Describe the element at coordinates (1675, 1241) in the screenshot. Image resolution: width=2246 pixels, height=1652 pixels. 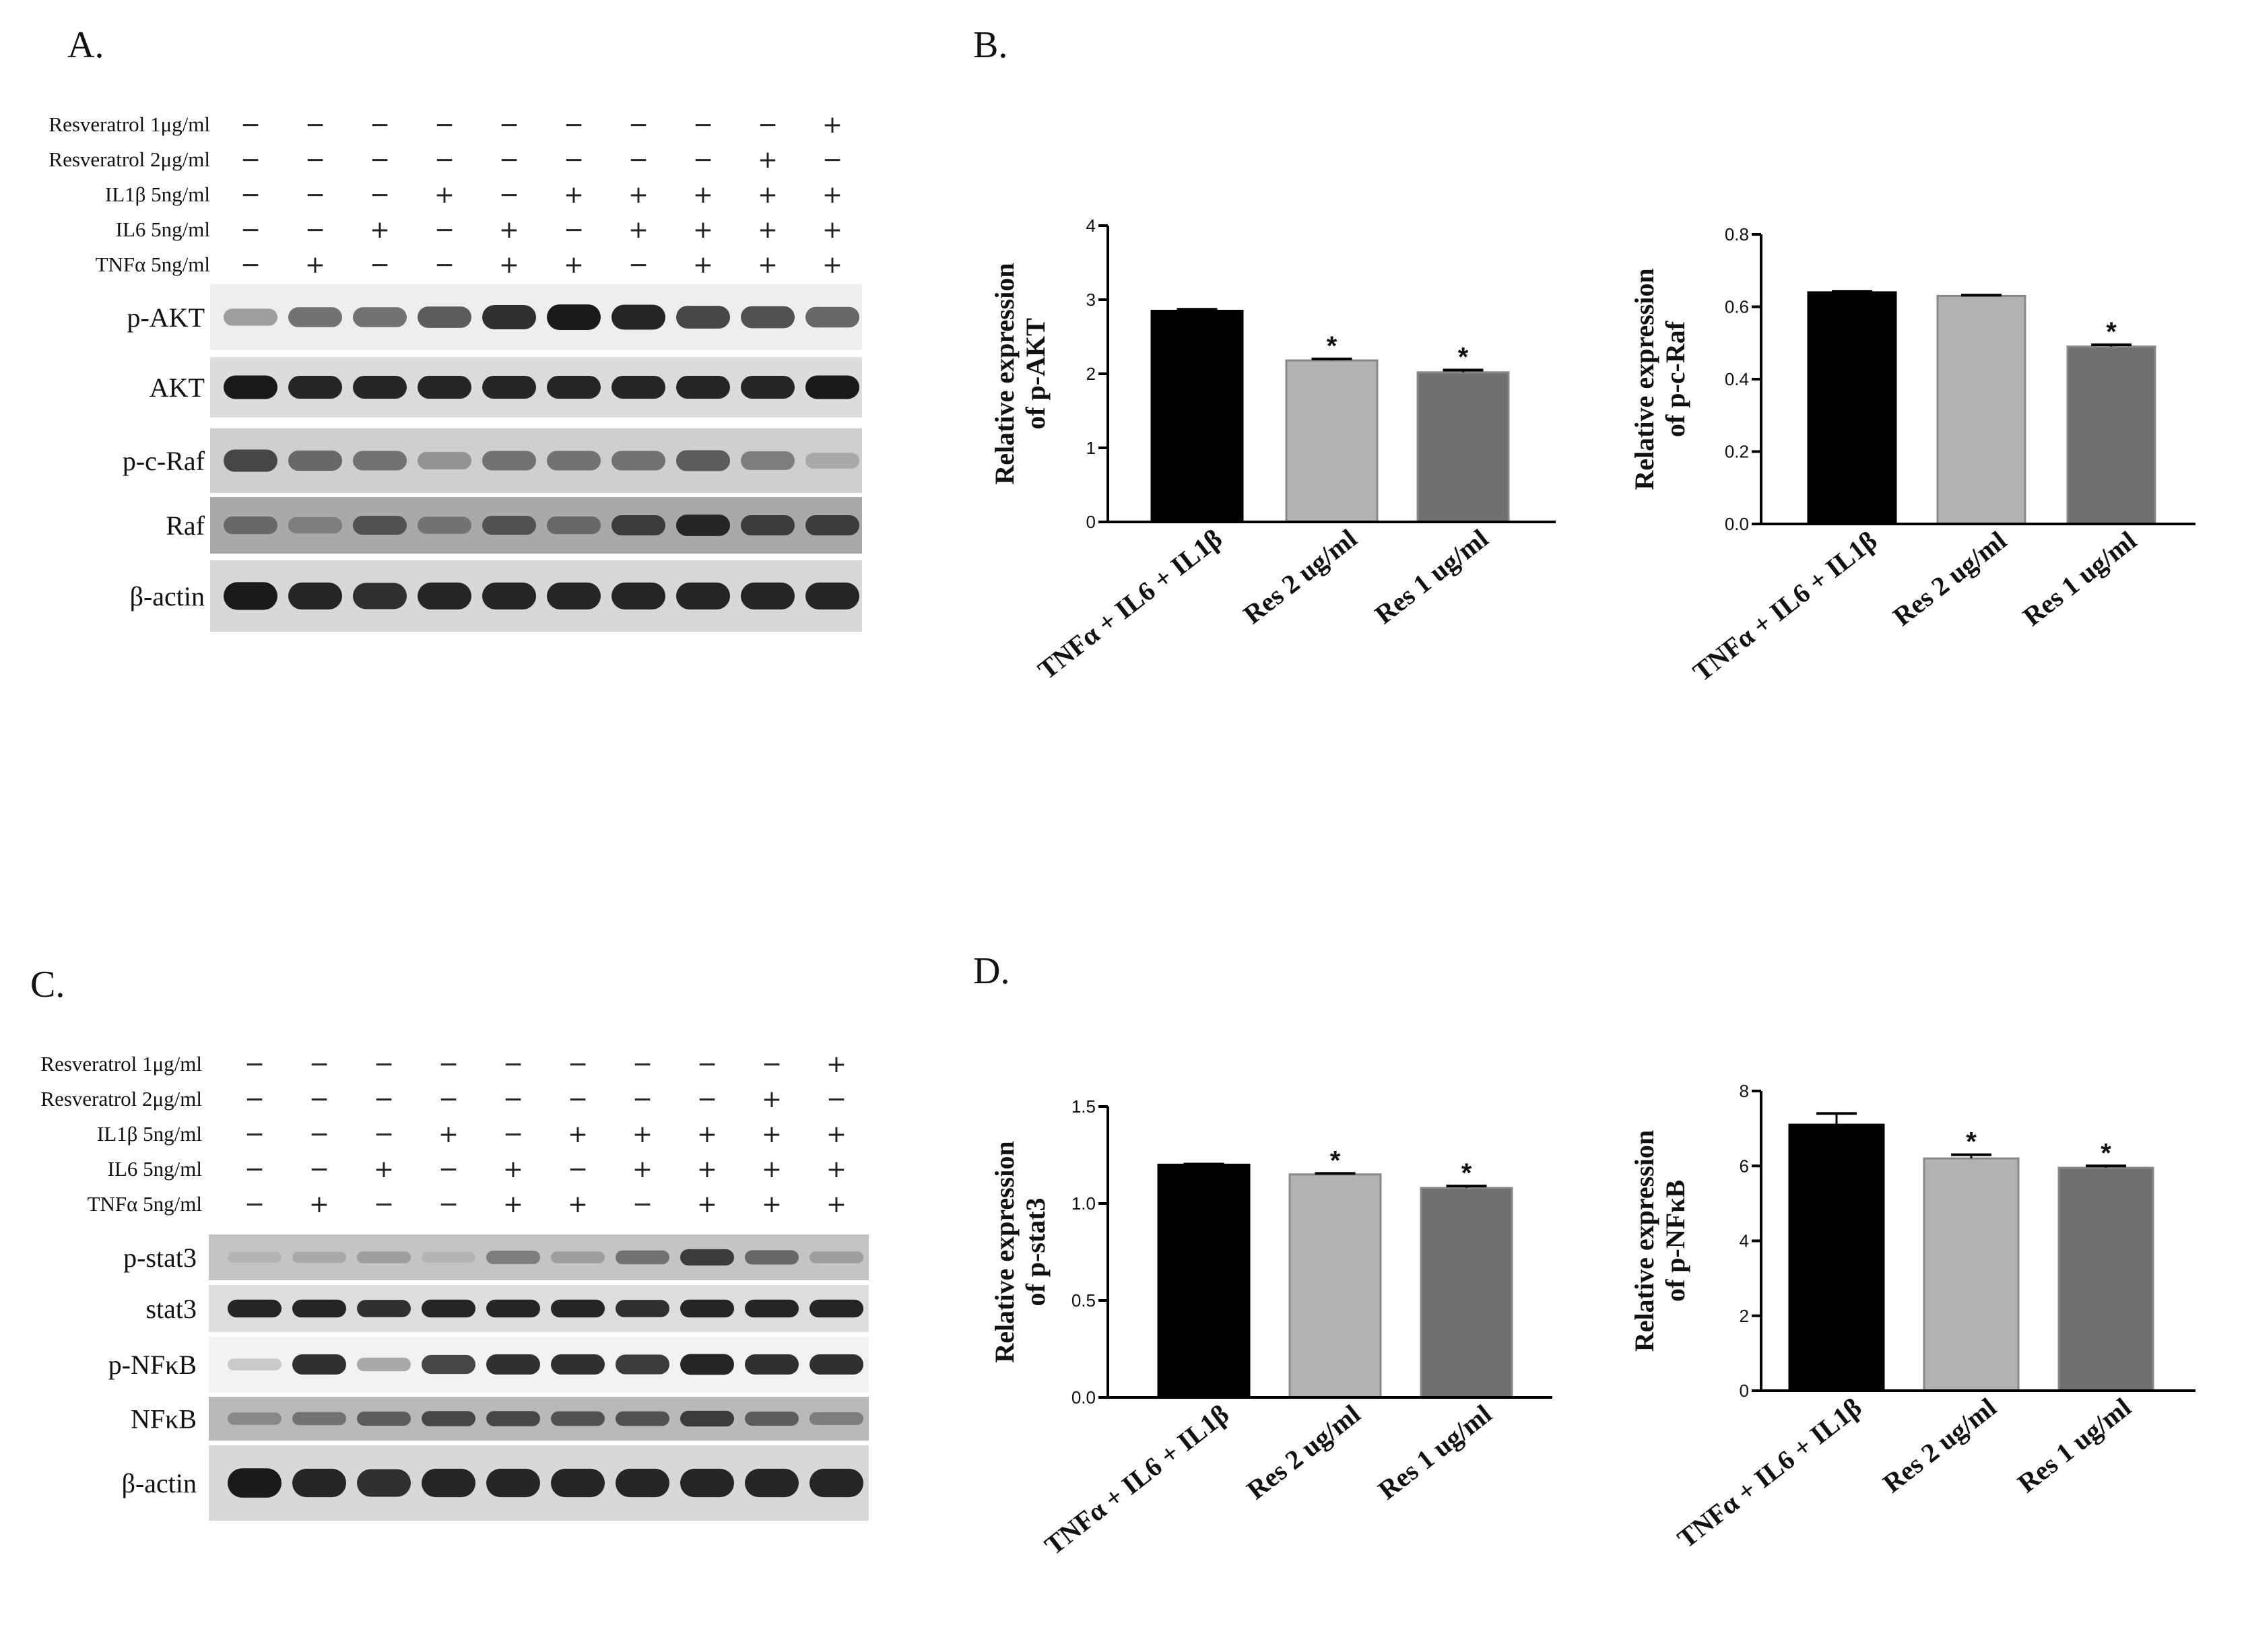
I see `y-axis-label-line: of p-NFκB` at that location.